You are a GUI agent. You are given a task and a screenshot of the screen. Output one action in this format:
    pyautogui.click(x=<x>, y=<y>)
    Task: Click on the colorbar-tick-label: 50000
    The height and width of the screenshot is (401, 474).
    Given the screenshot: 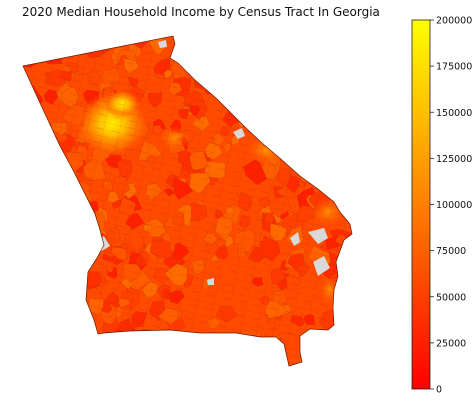 What is the action you would take?
    pyautogui.click(x=451, y=297)
    